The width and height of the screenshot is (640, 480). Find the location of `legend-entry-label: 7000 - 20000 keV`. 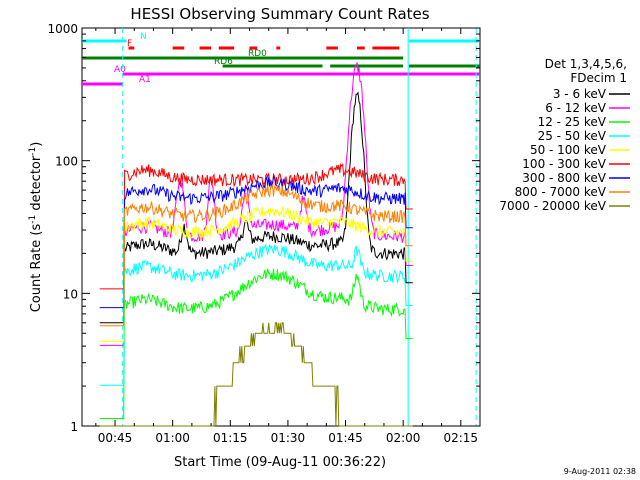

legend-entry-label: 7000 - 20000 keV is located at coordinates (552, 206).